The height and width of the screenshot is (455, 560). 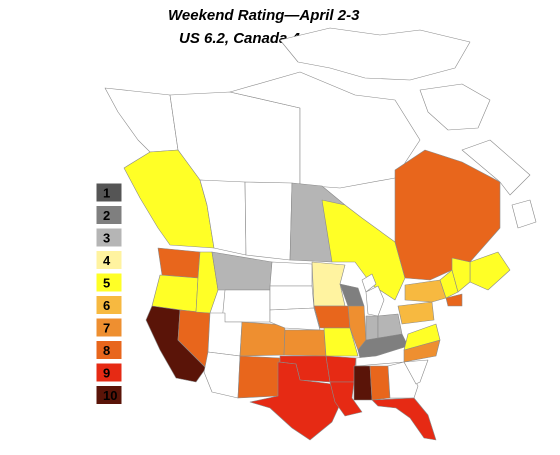 What do you see at coordinates (524, 214) in the screenshot?
I see `region-newfoundland-island` at bounding box center [524, 214].